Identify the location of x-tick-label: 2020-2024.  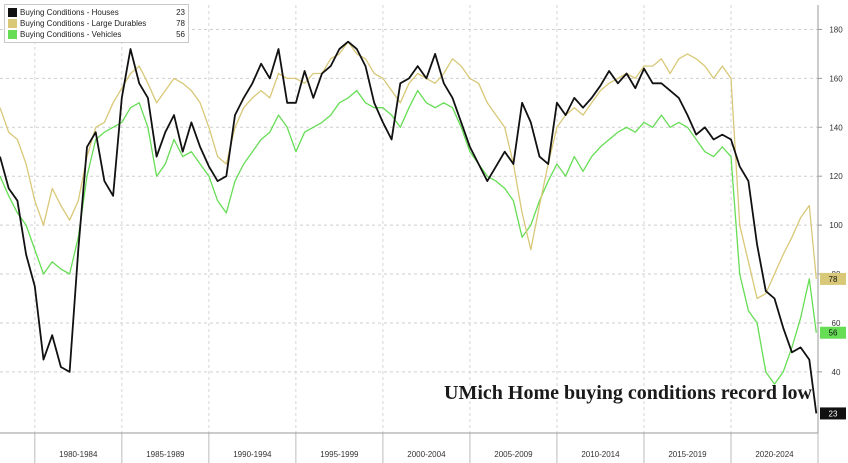
(774, 454).